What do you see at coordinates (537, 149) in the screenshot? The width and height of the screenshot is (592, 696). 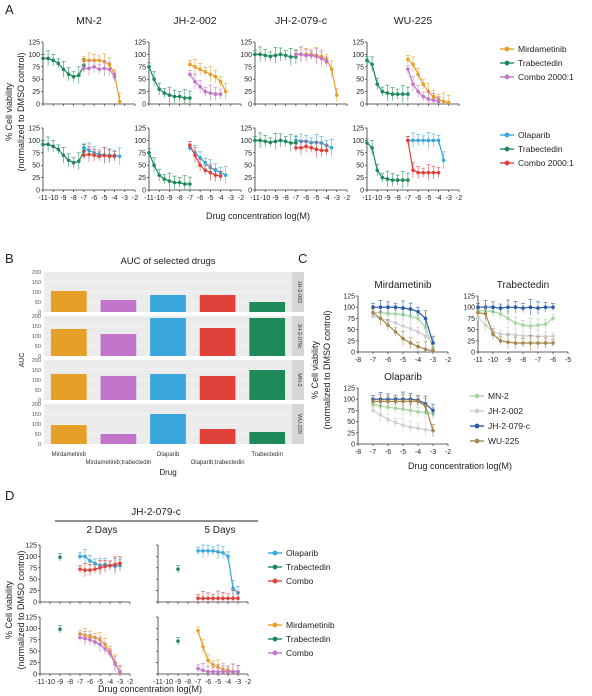 I see `legend: Olaparib Trabectedin Combo 2000:1` at bounding box center [537, 149].